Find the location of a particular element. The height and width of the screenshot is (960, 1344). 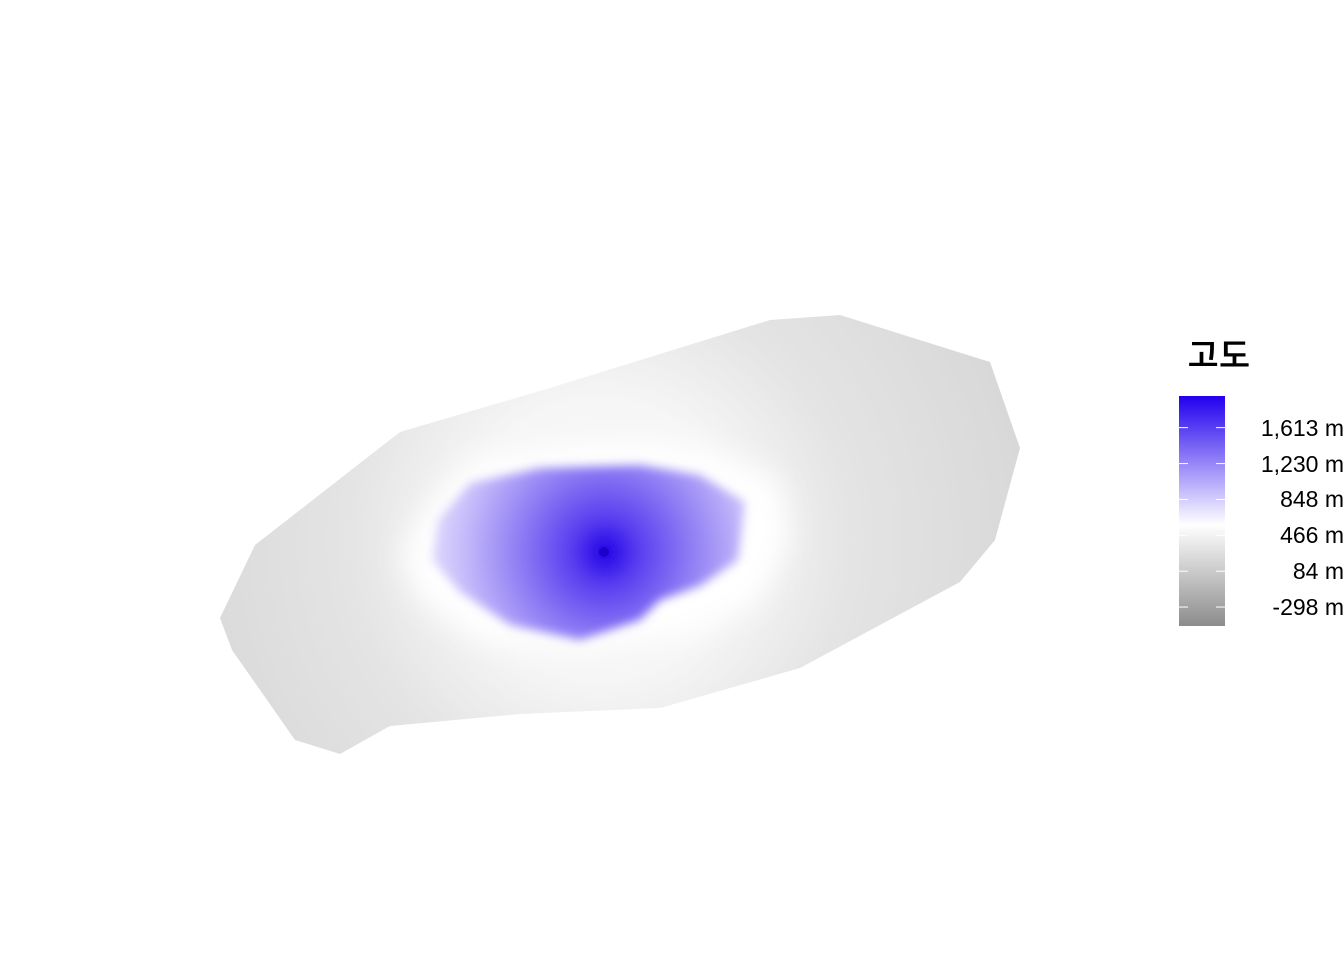

legend-tick-label: 84 m is located at coordinates (1318, 571).